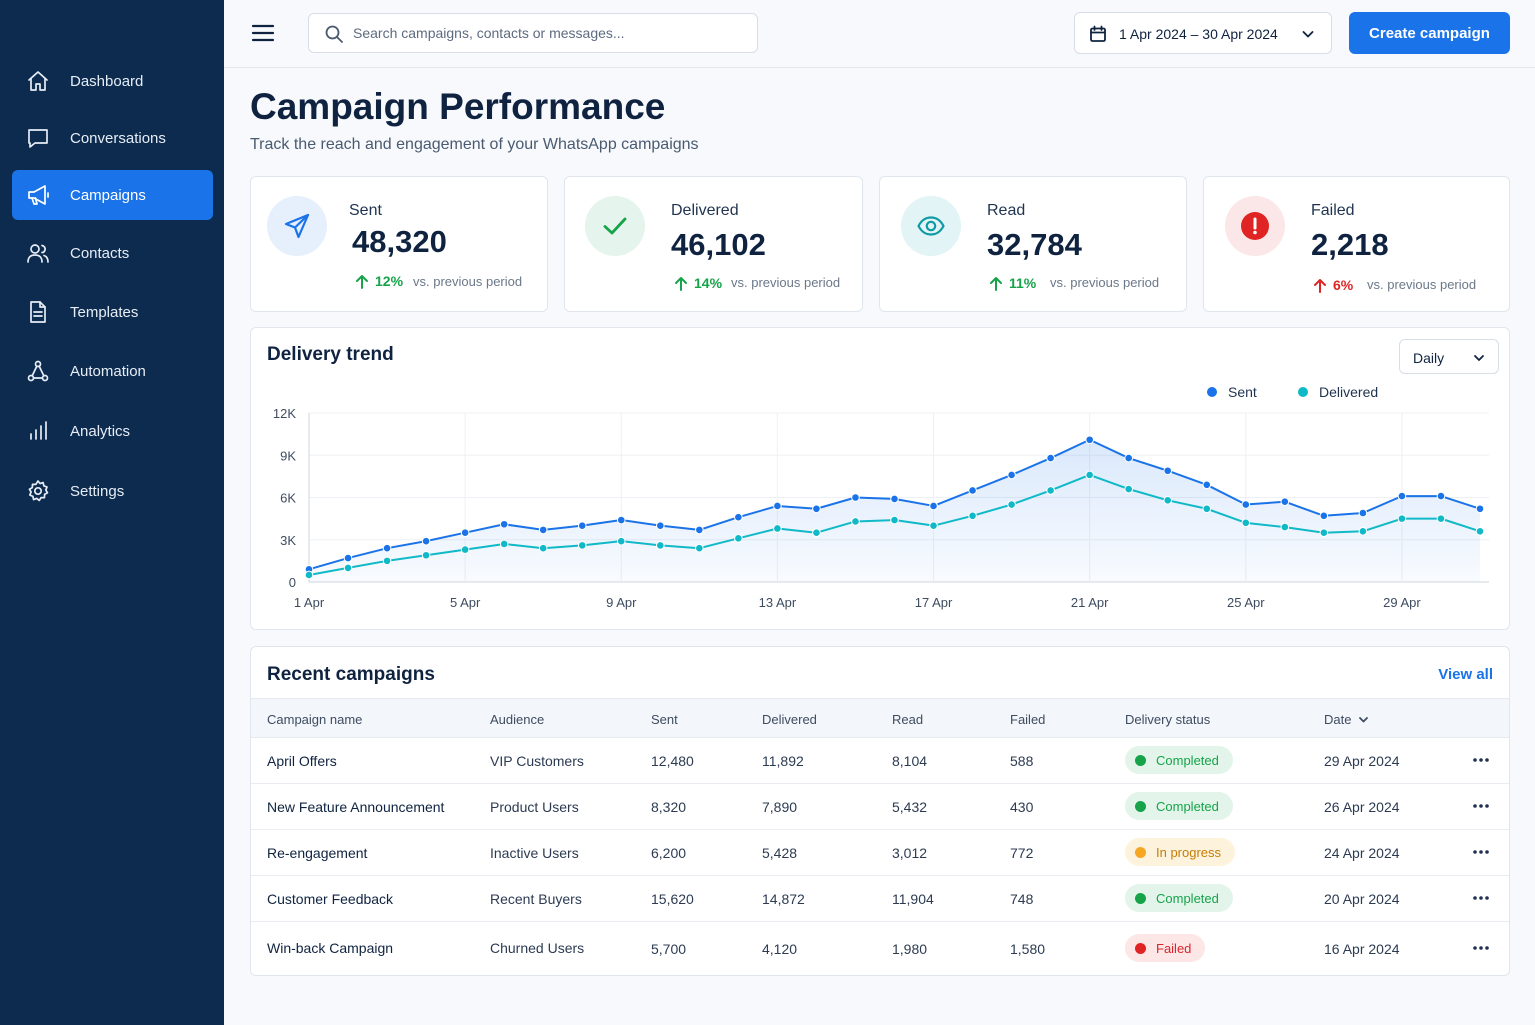 The width and height of the screenshot is (1535, 1025). What do you see at coordinates (789, 719) in the screenshot?
I see `column-header-delivered: Delivered` at bounding box center [789, 719].